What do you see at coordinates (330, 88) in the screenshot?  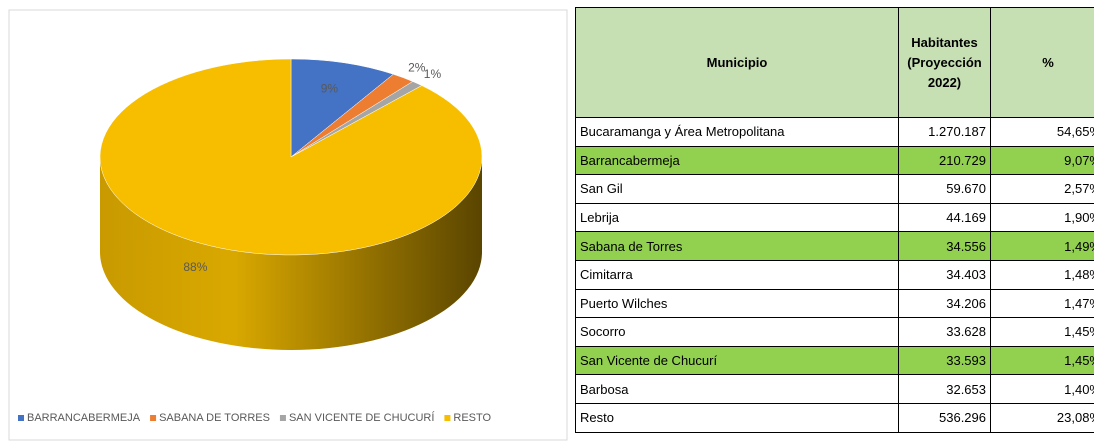 I see `data-label: 9%` at bounding box center [330, 88].